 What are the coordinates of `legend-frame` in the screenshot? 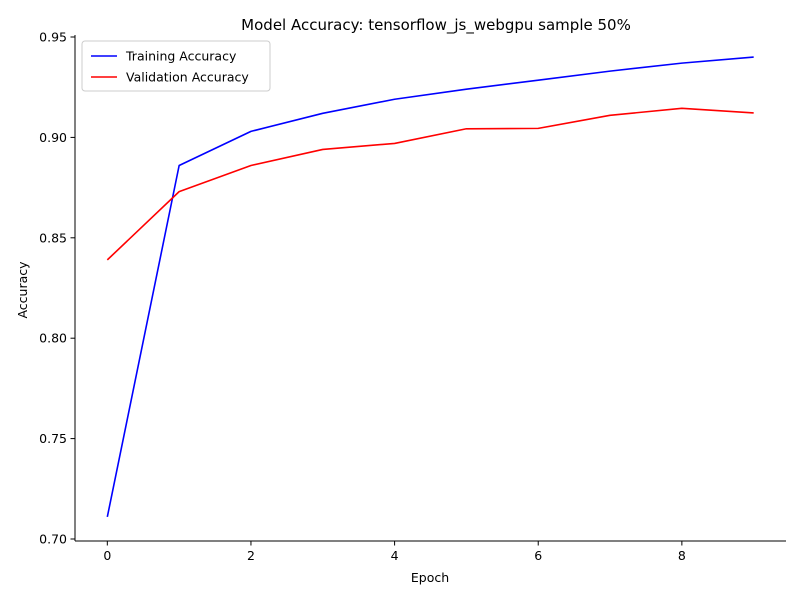 It's located at (176, 66).